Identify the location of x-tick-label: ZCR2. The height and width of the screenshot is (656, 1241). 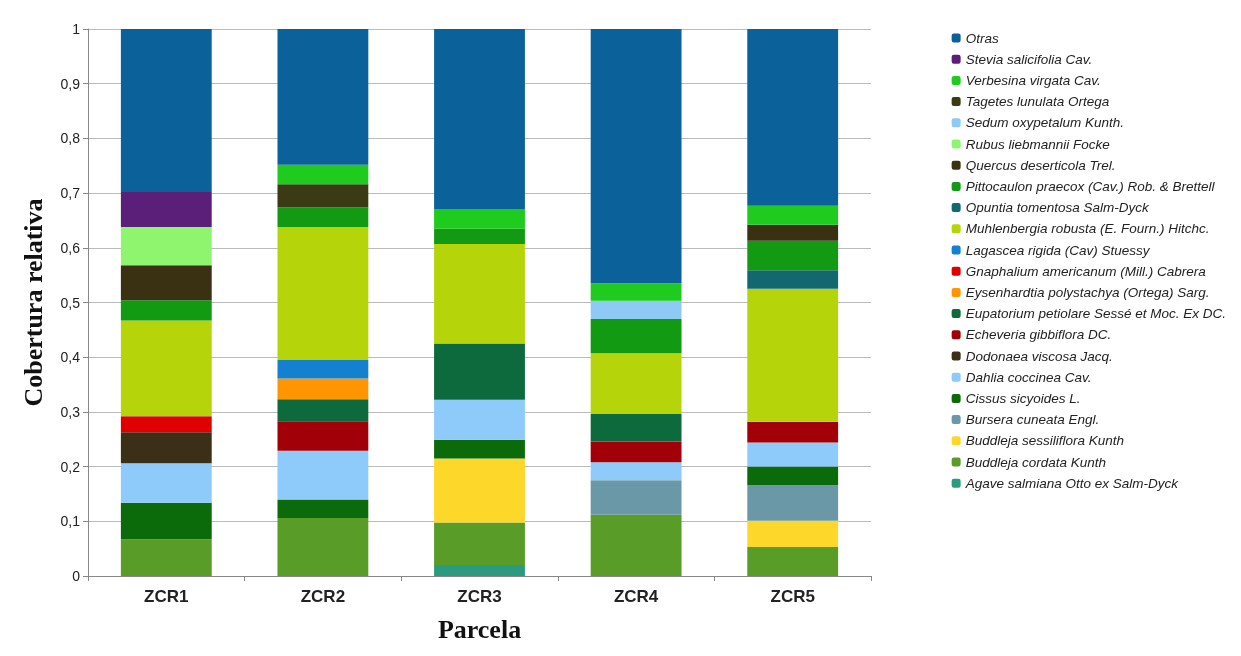
(323, 596).